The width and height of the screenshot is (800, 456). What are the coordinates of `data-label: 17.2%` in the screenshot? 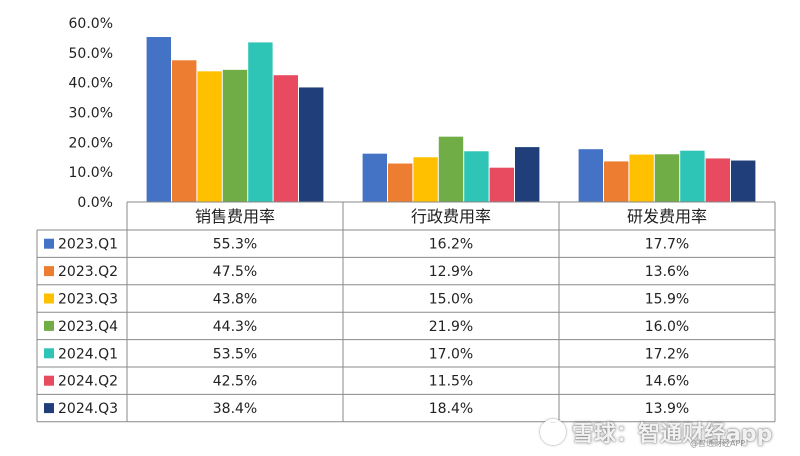 It's located at (667, 354).